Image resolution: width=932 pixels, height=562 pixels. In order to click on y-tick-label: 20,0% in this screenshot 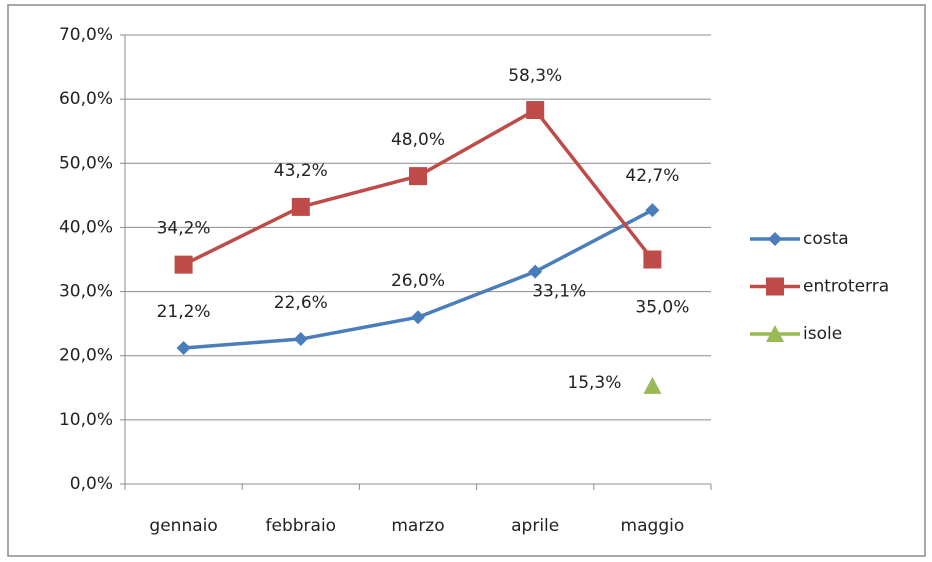, I will do `click(86, 356)`.